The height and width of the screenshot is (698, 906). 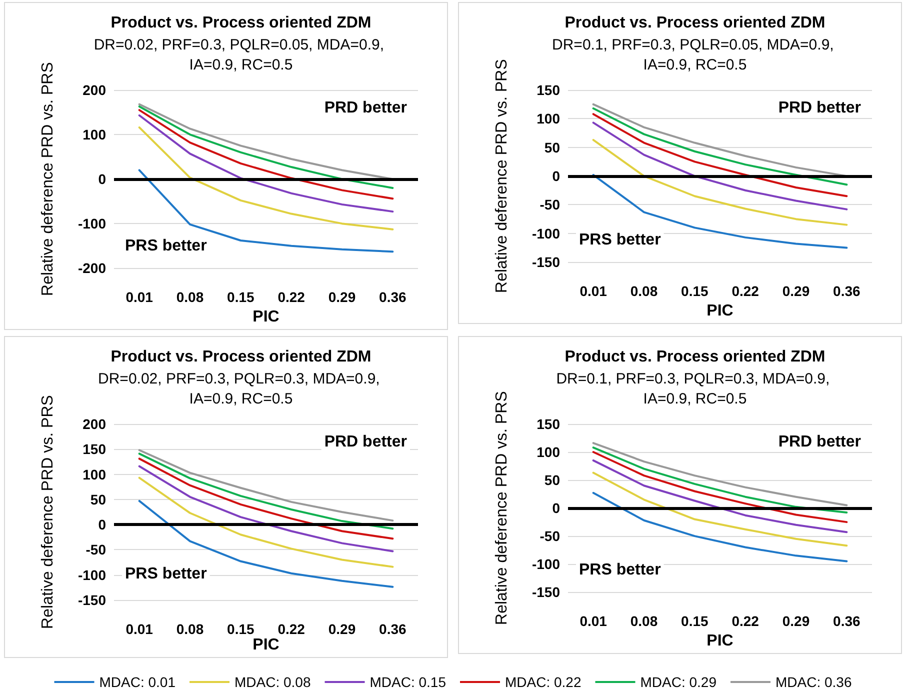 What do you see at coordinates (678, 682) in the screenshot?
I see `legend-label: MDAC: 0.29` at bounding box center [678, 682].